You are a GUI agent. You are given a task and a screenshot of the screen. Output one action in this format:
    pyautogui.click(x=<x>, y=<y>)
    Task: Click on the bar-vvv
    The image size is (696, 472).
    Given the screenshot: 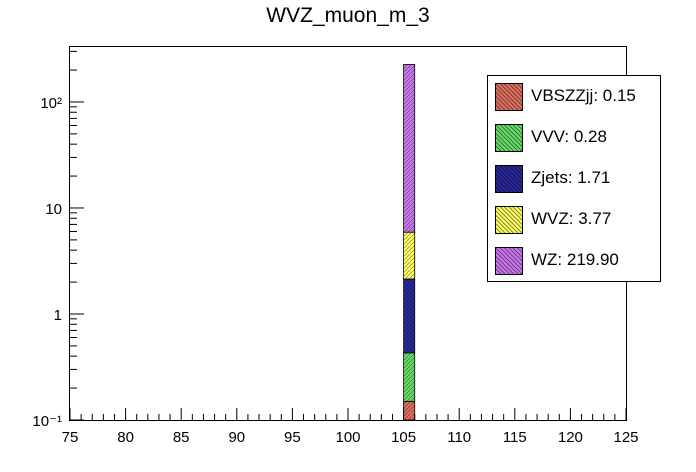 What is the action you would take?
    pyautogui.click(x=409, y=377)
    